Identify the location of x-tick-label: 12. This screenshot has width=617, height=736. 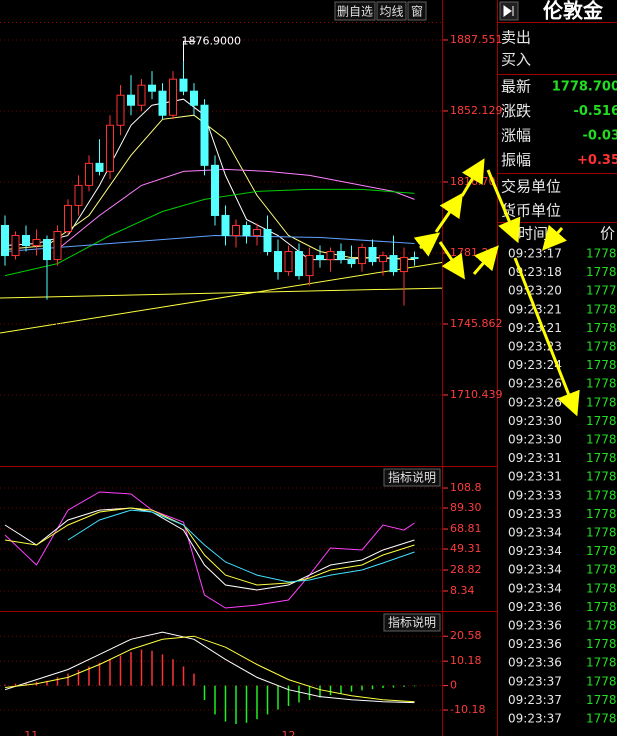
(289, 732).